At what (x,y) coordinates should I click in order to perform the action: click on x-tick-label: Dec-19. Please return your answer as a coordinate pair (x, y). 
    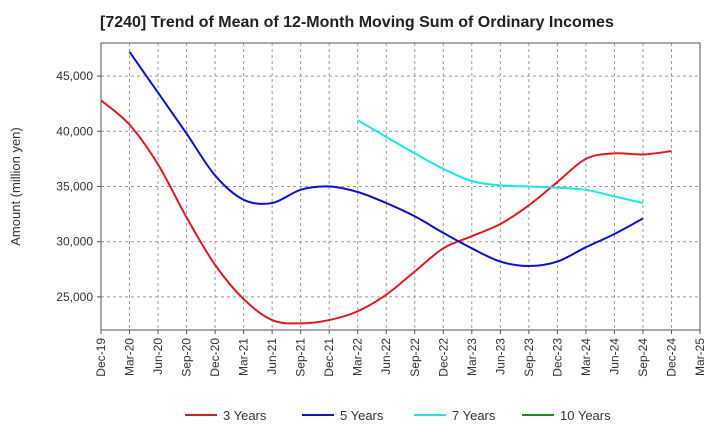
    Looking at the image, I should click on (101, 357).